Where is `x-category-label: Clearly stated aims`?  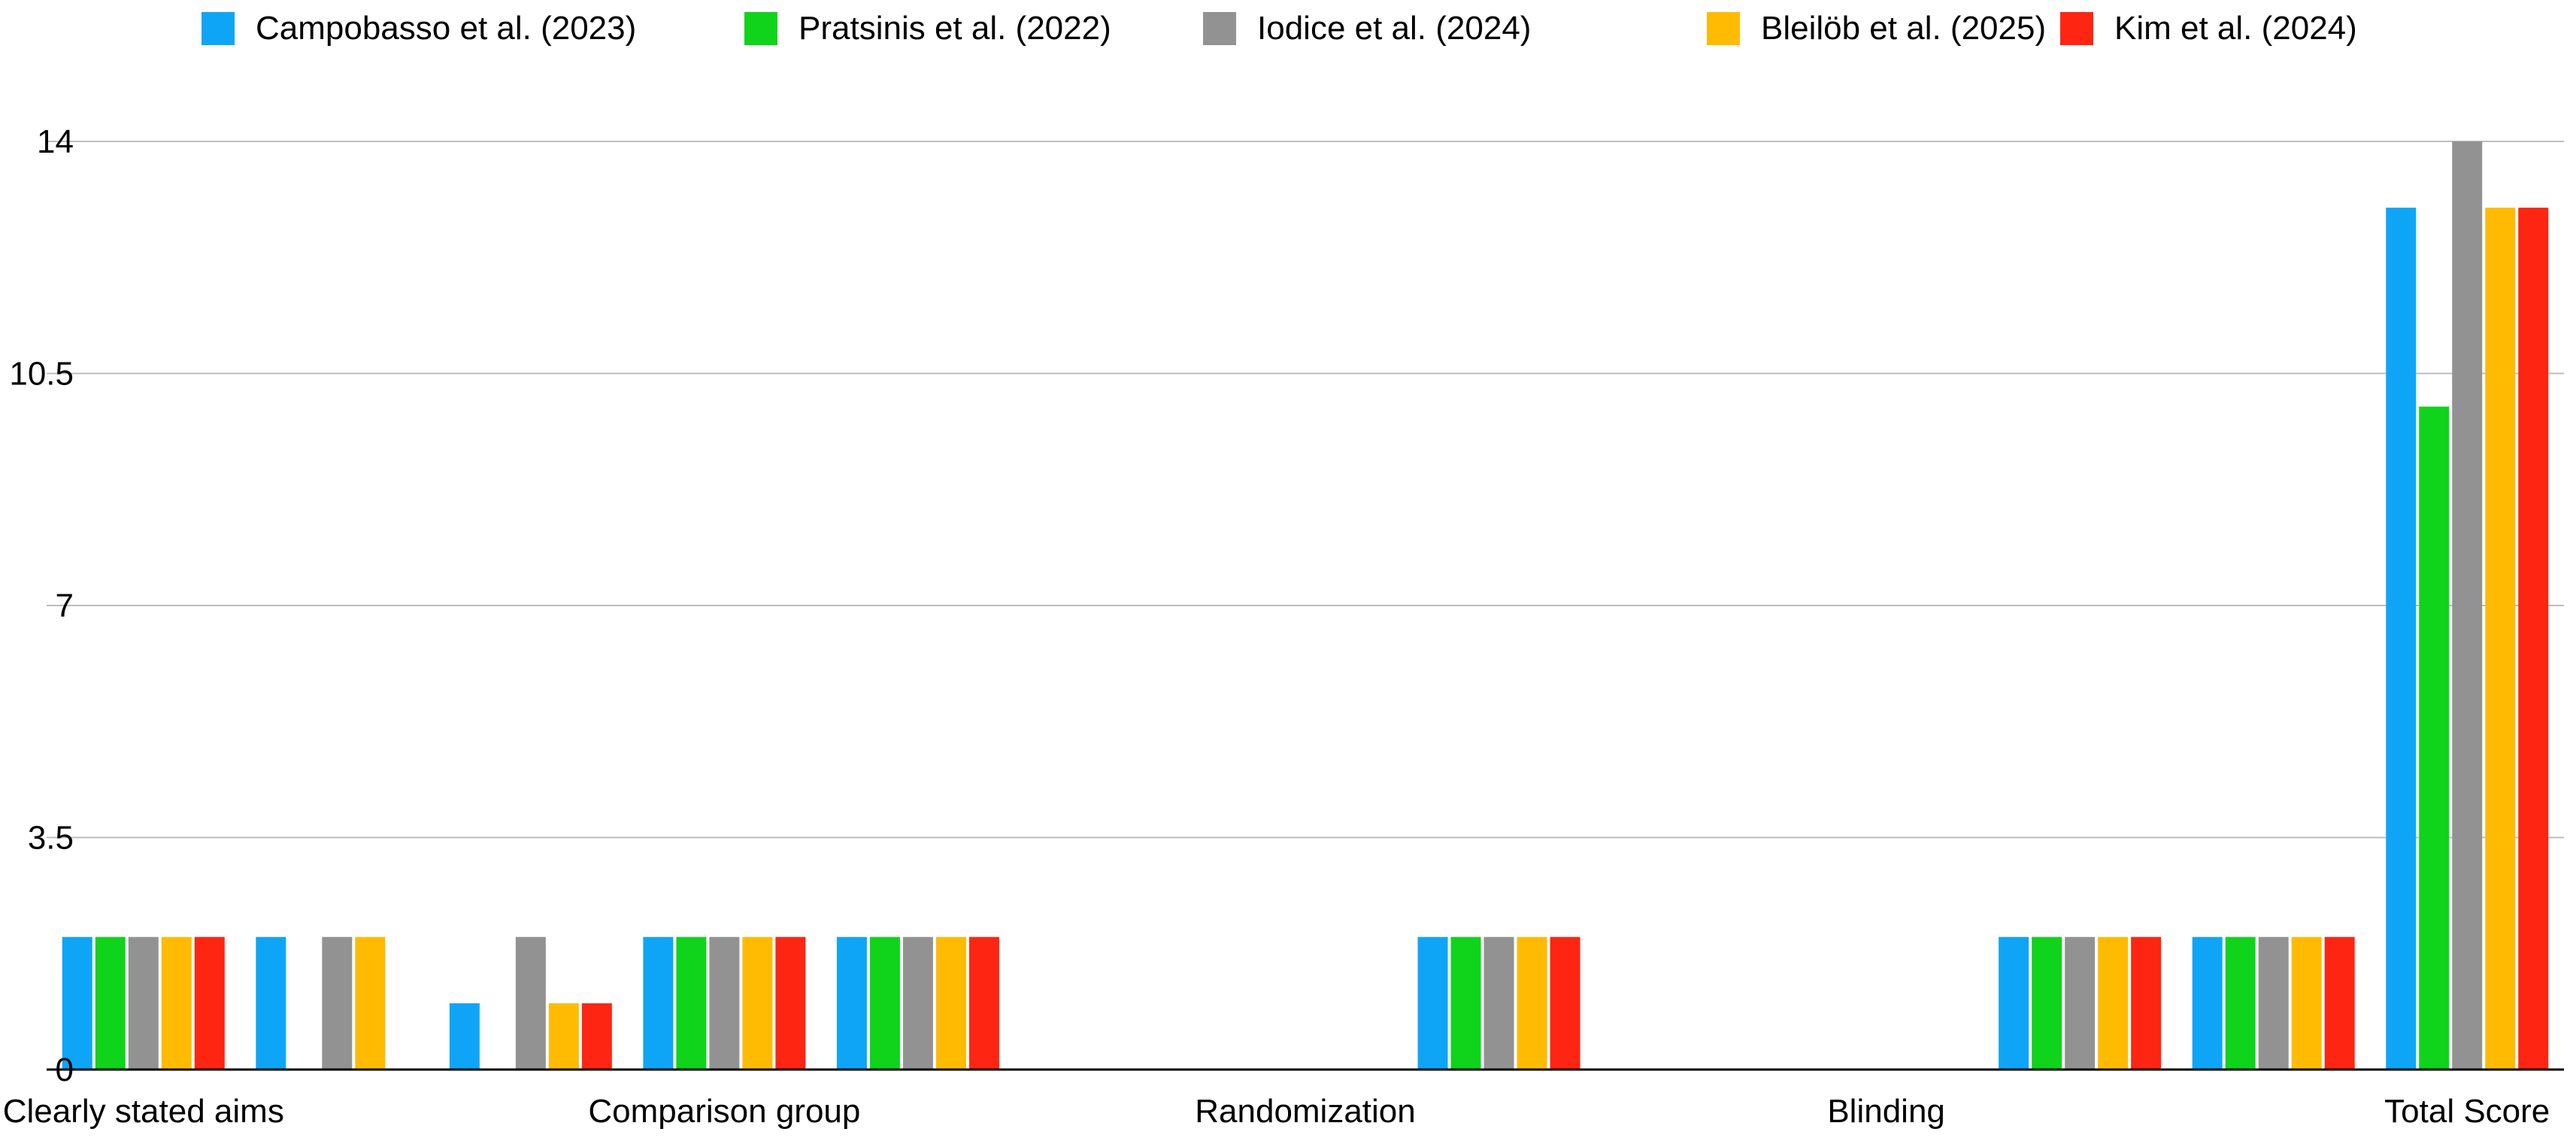
x-category-label: Clearly stated aims is located at coordinates (143, 1111).